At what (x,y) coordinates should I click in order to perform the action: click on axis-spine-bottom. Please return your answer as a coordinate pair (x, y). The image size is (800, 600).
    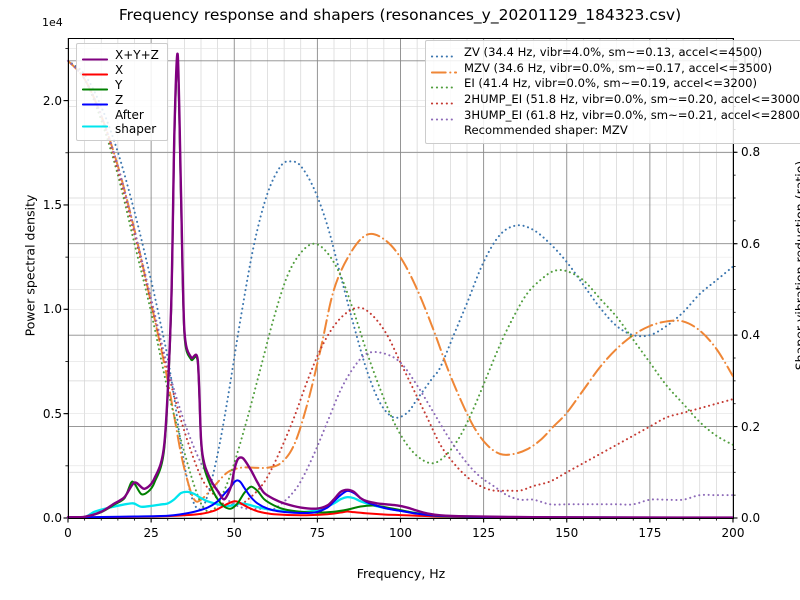
    Looking at the image, I should click on (401, 519).